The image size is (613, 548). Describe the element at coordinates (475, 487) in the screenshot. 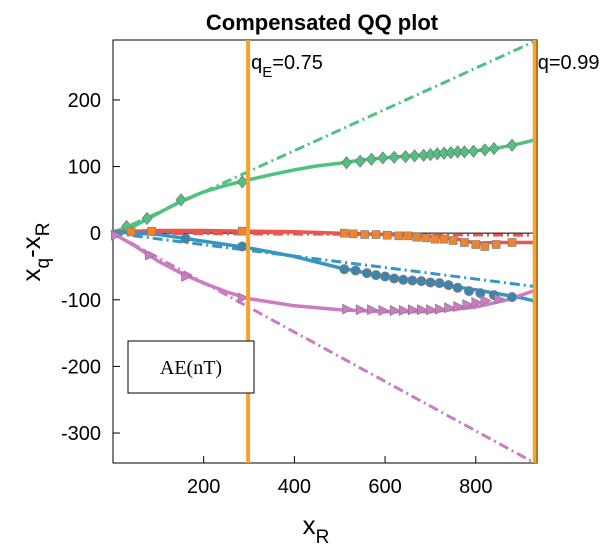

I see `x-tick-label: 800` at that location.